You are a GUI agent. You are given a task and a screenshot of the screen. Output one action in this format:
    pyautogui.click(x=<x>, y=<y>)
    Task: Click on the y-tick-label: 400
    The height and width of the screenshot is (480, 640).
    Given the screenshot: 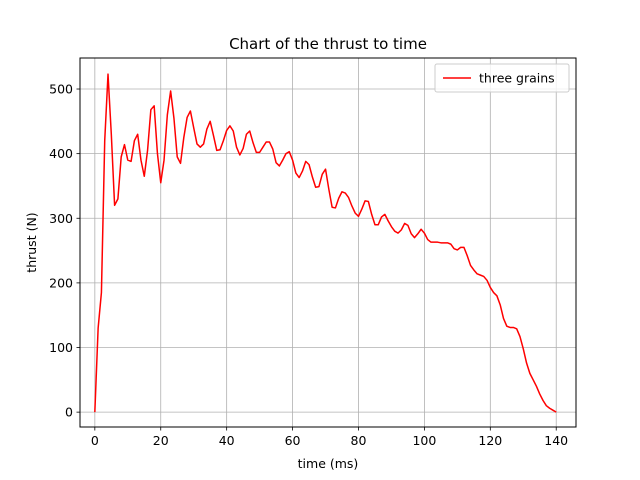 What is the action you would take?
    pyautogui.click(x=61, y=153)
    